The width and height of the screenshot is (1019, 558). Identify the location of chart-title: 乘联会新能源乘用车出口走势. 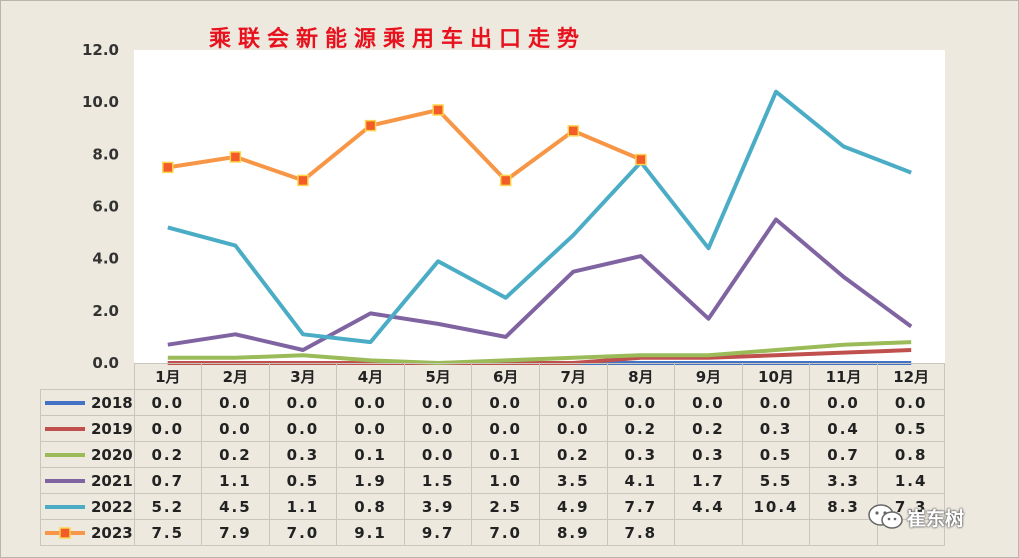
(398, 39).